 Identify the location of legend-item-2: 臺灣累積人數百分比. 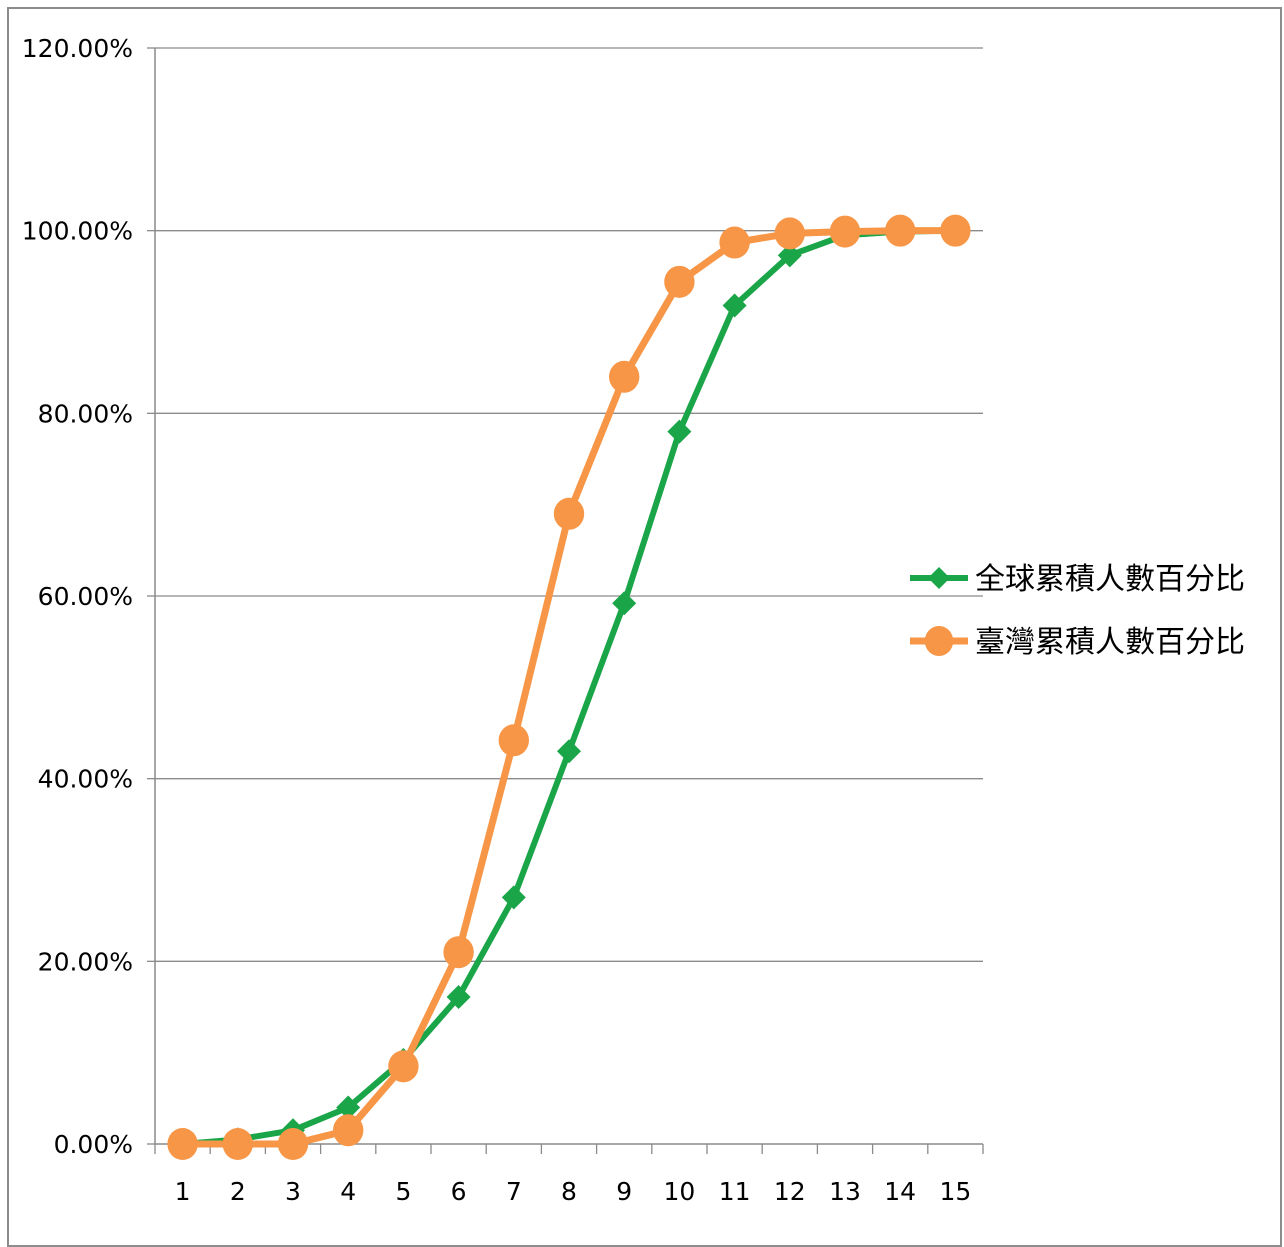
(1077, 642).